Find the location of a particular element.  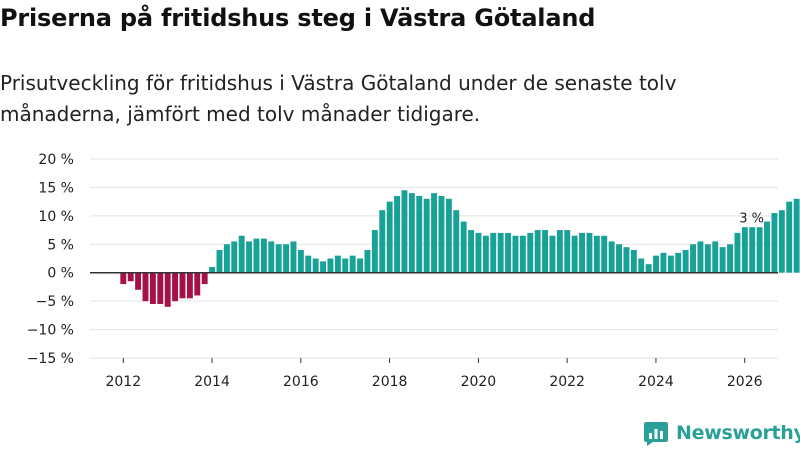

x-tick-label: 2026 is located at coordinates (745, 382).